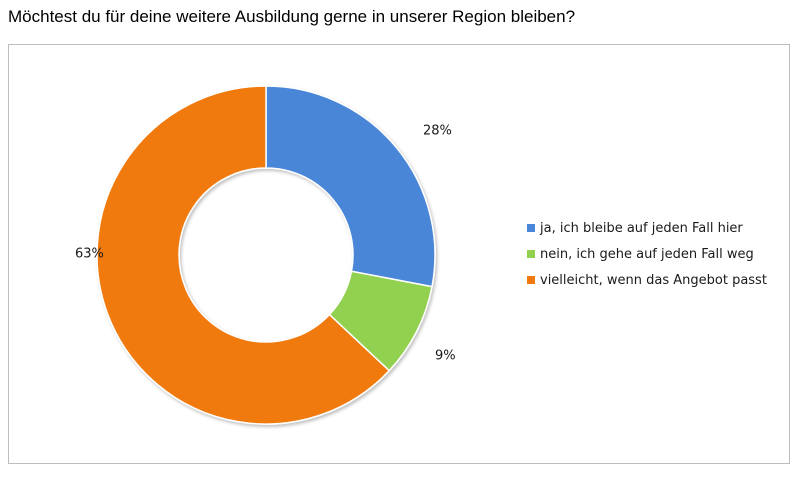 The width and height of the screenshot is (800, 478). What do you see at coordinates (437, 131) in the screenshot?
I see `slice-label-ja: 28%` at bounding box center [437, 131].